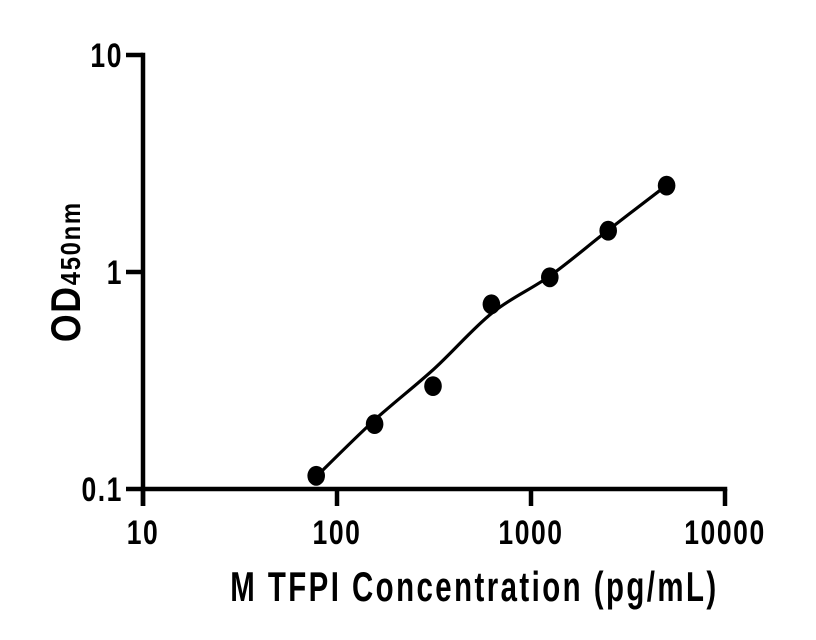  What do you see at coordinates (115, 273) in the screenshot?
I see `y-tick-label: 1` at bounding box center [115, 273].